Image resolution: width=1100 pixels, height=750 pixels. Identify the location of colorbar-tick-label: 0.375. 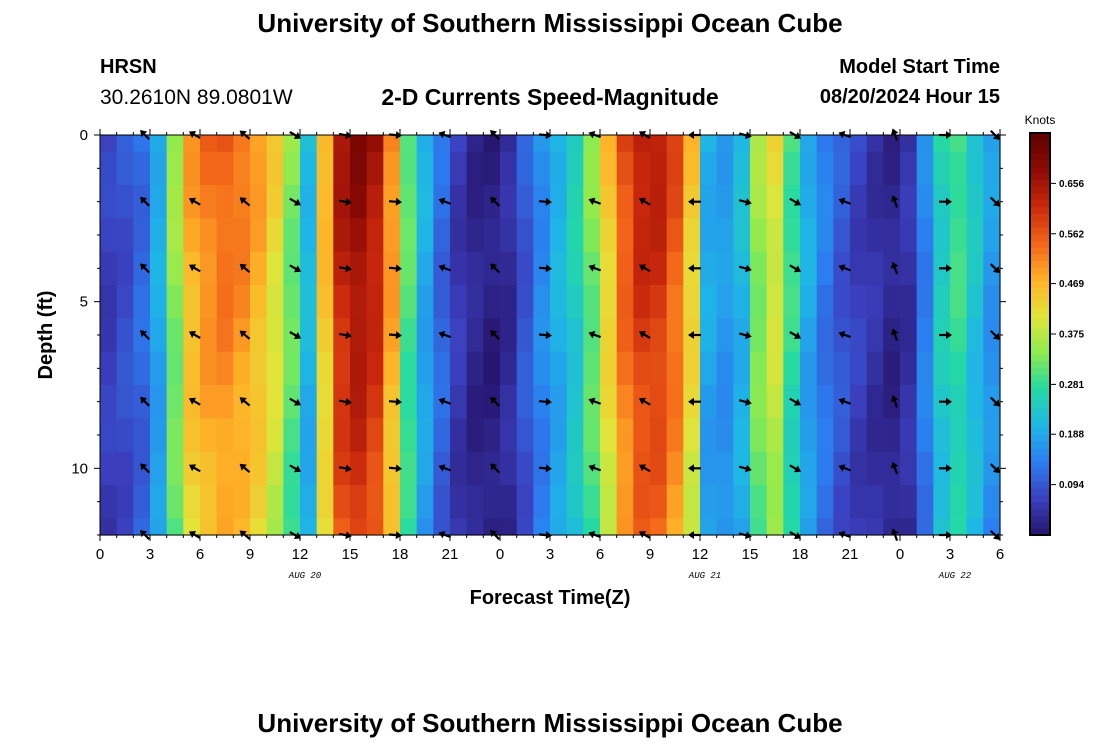
(1071, 335).